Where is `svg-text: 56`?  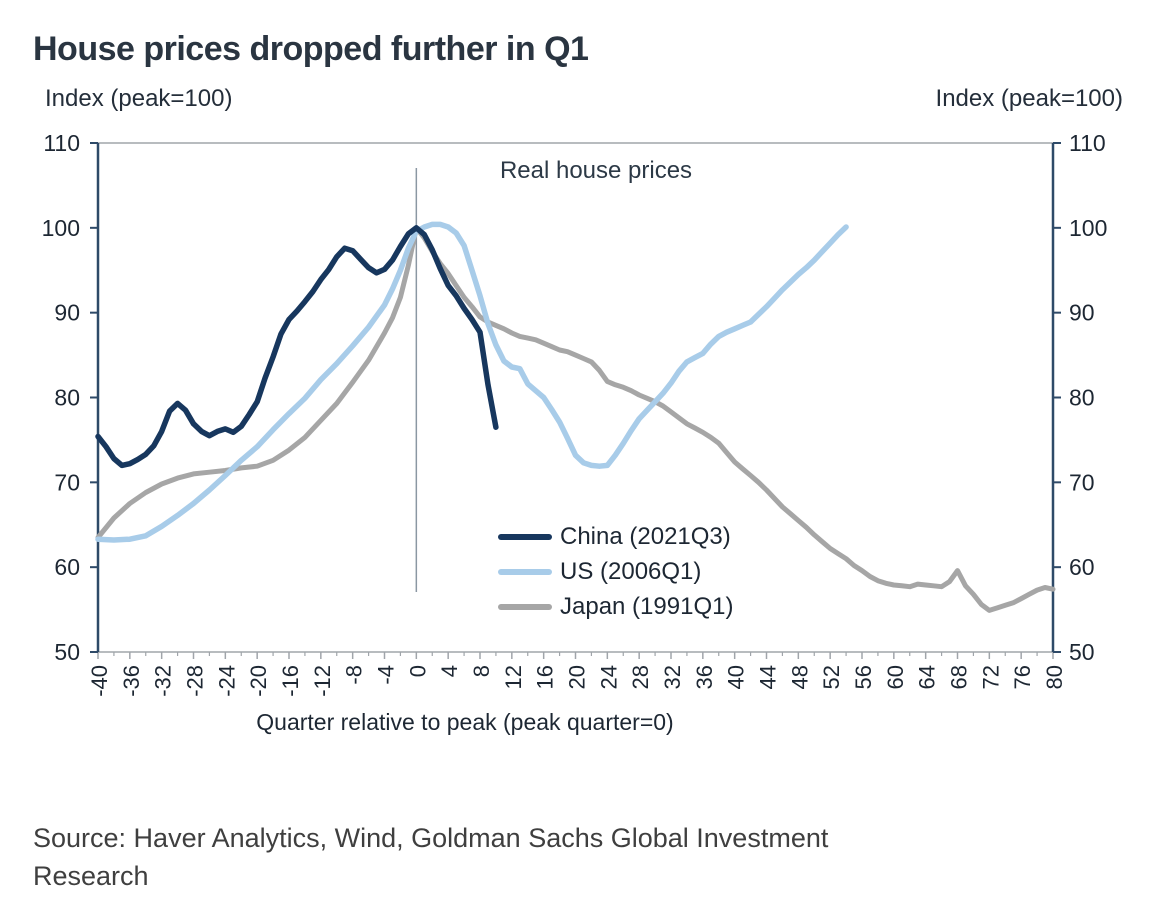 svg-text: 56 is located at coordinates (863, 677).